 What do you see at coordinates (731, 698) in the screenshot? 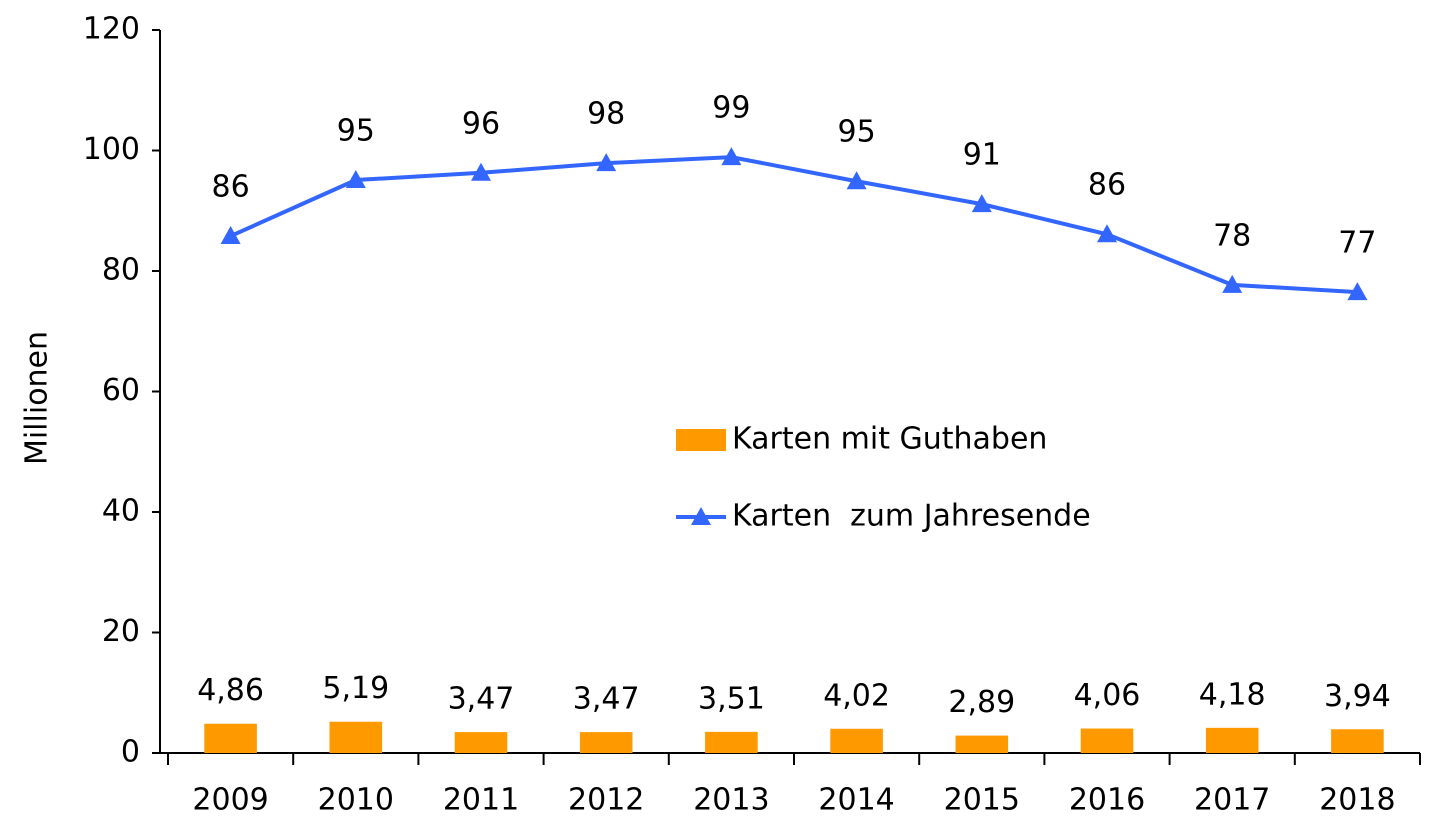
I see `data-label: 3,51` at bounding box center [731, 698].